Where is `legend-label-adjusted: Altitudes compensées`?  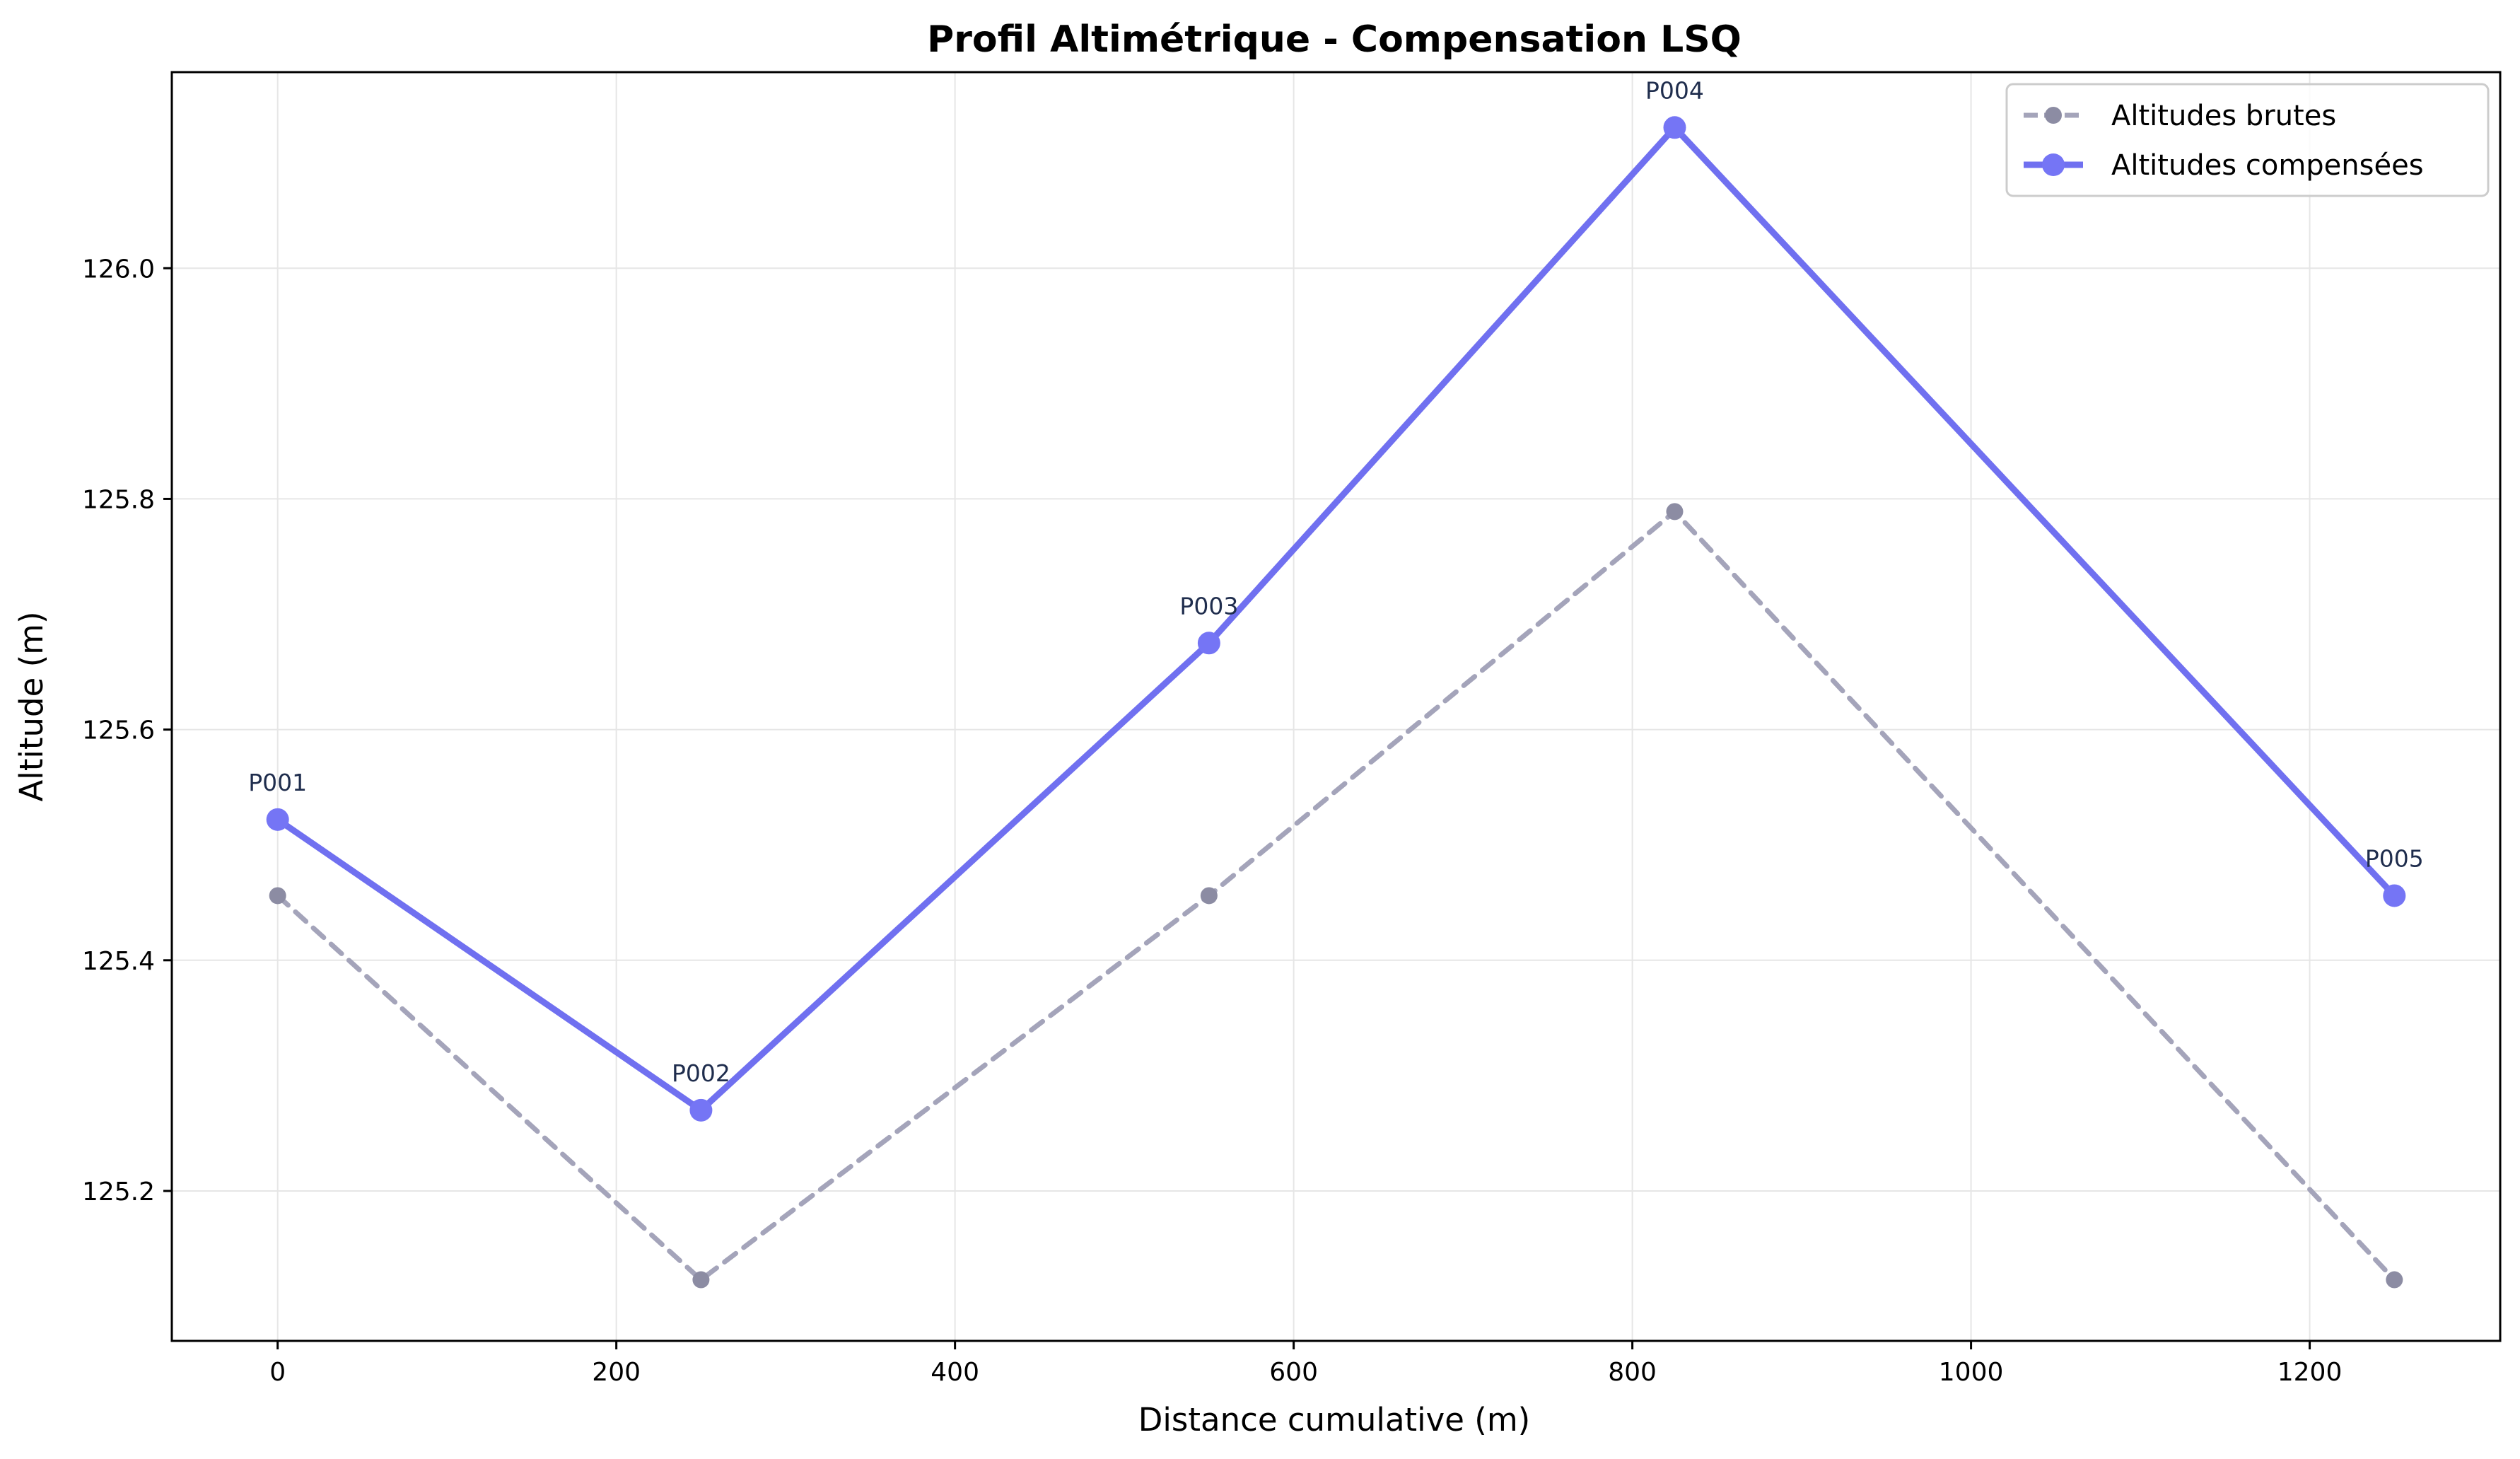
legend-label-adjusted: Altitudes compensées is located at coordinates (2267, 165).